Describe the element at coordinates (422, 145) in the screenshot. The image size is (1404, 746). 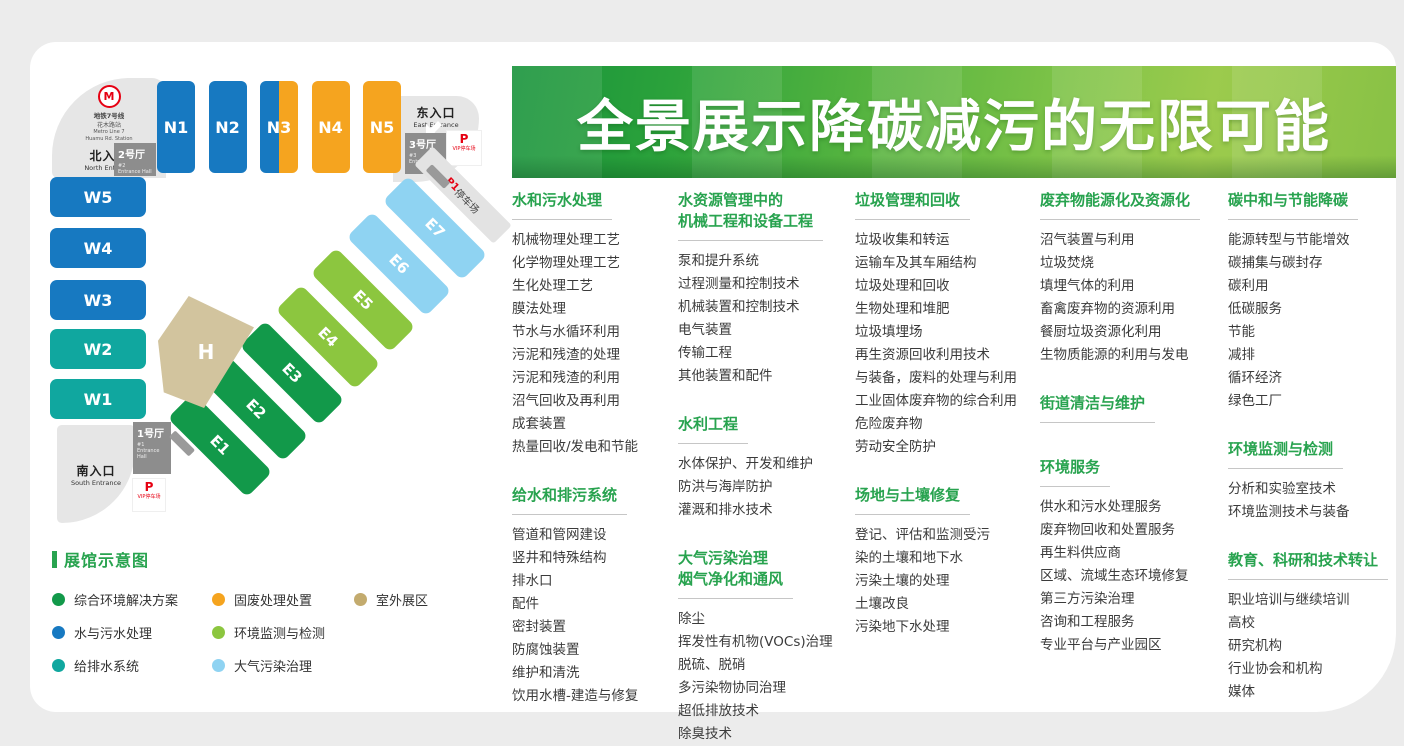
I see `entrance-hall-3-cn: 3号厅` at that location.